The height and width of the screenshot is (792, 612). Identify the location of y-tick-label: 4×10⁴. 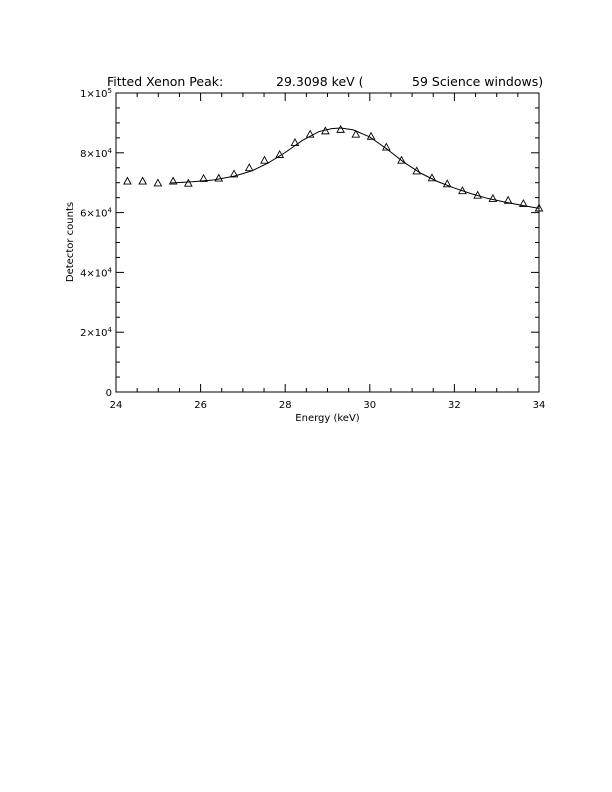
(96, 272).